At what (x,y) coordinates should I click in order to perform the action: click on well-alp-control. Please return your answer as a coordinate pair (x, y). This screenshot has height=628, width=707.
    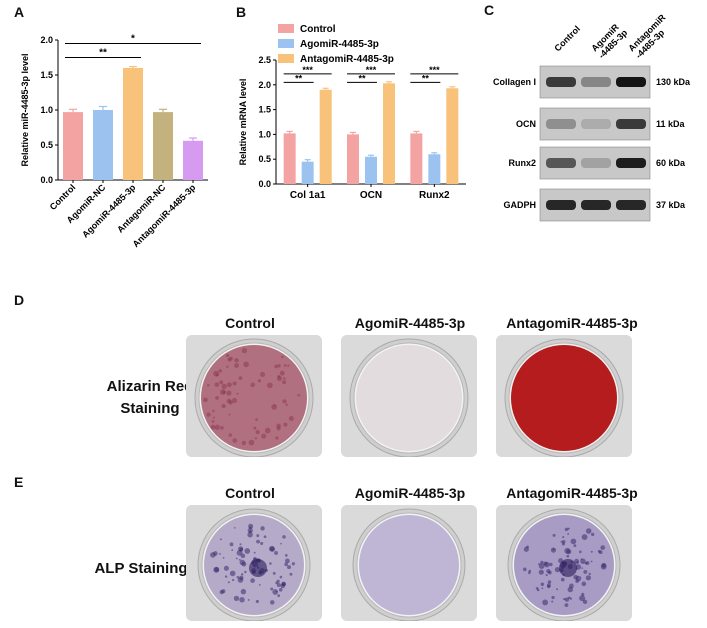
    Looking at the image, I should click on (254, 563).